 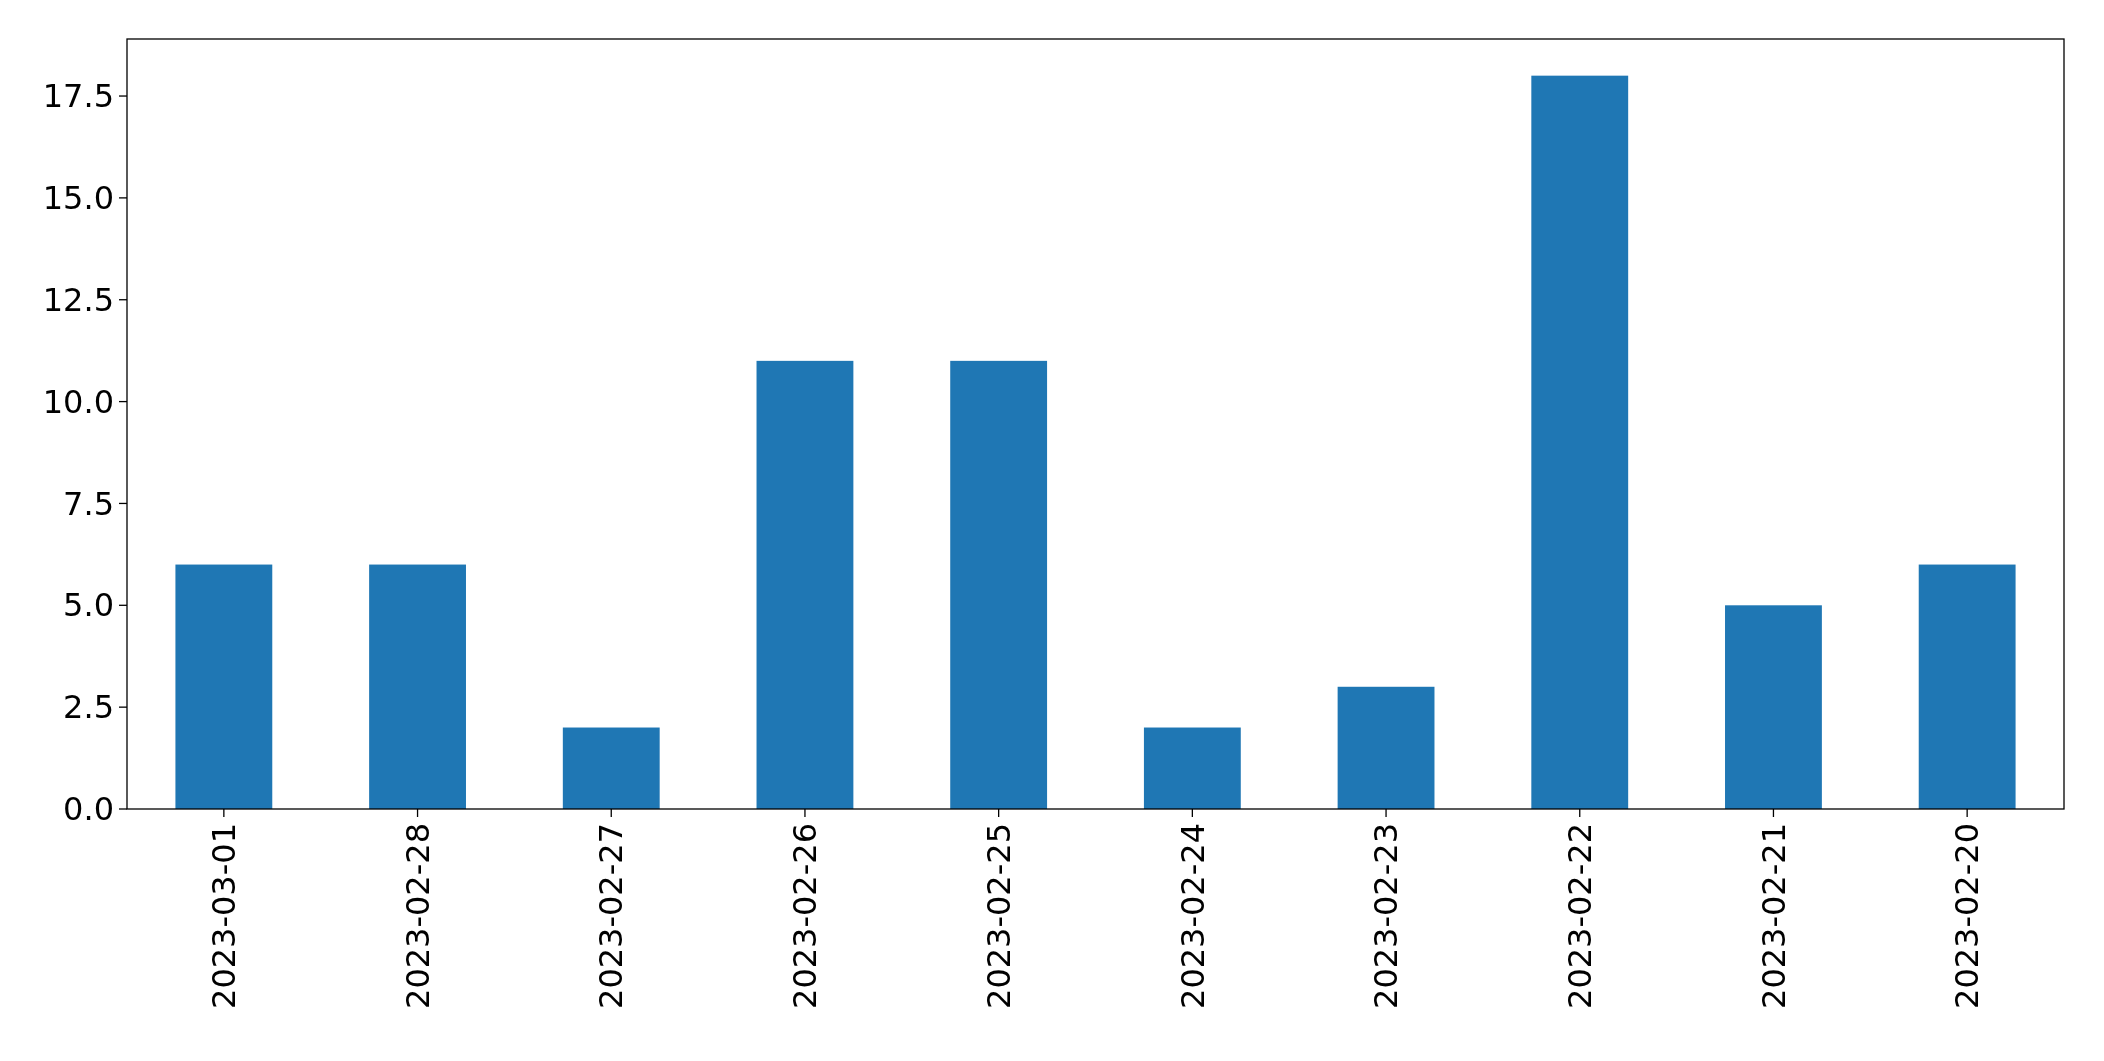 What do you see at coordinates (88, 809) in the screenshot?
I see `y-tick-label: 0.0` at bounding box center [88, 809].